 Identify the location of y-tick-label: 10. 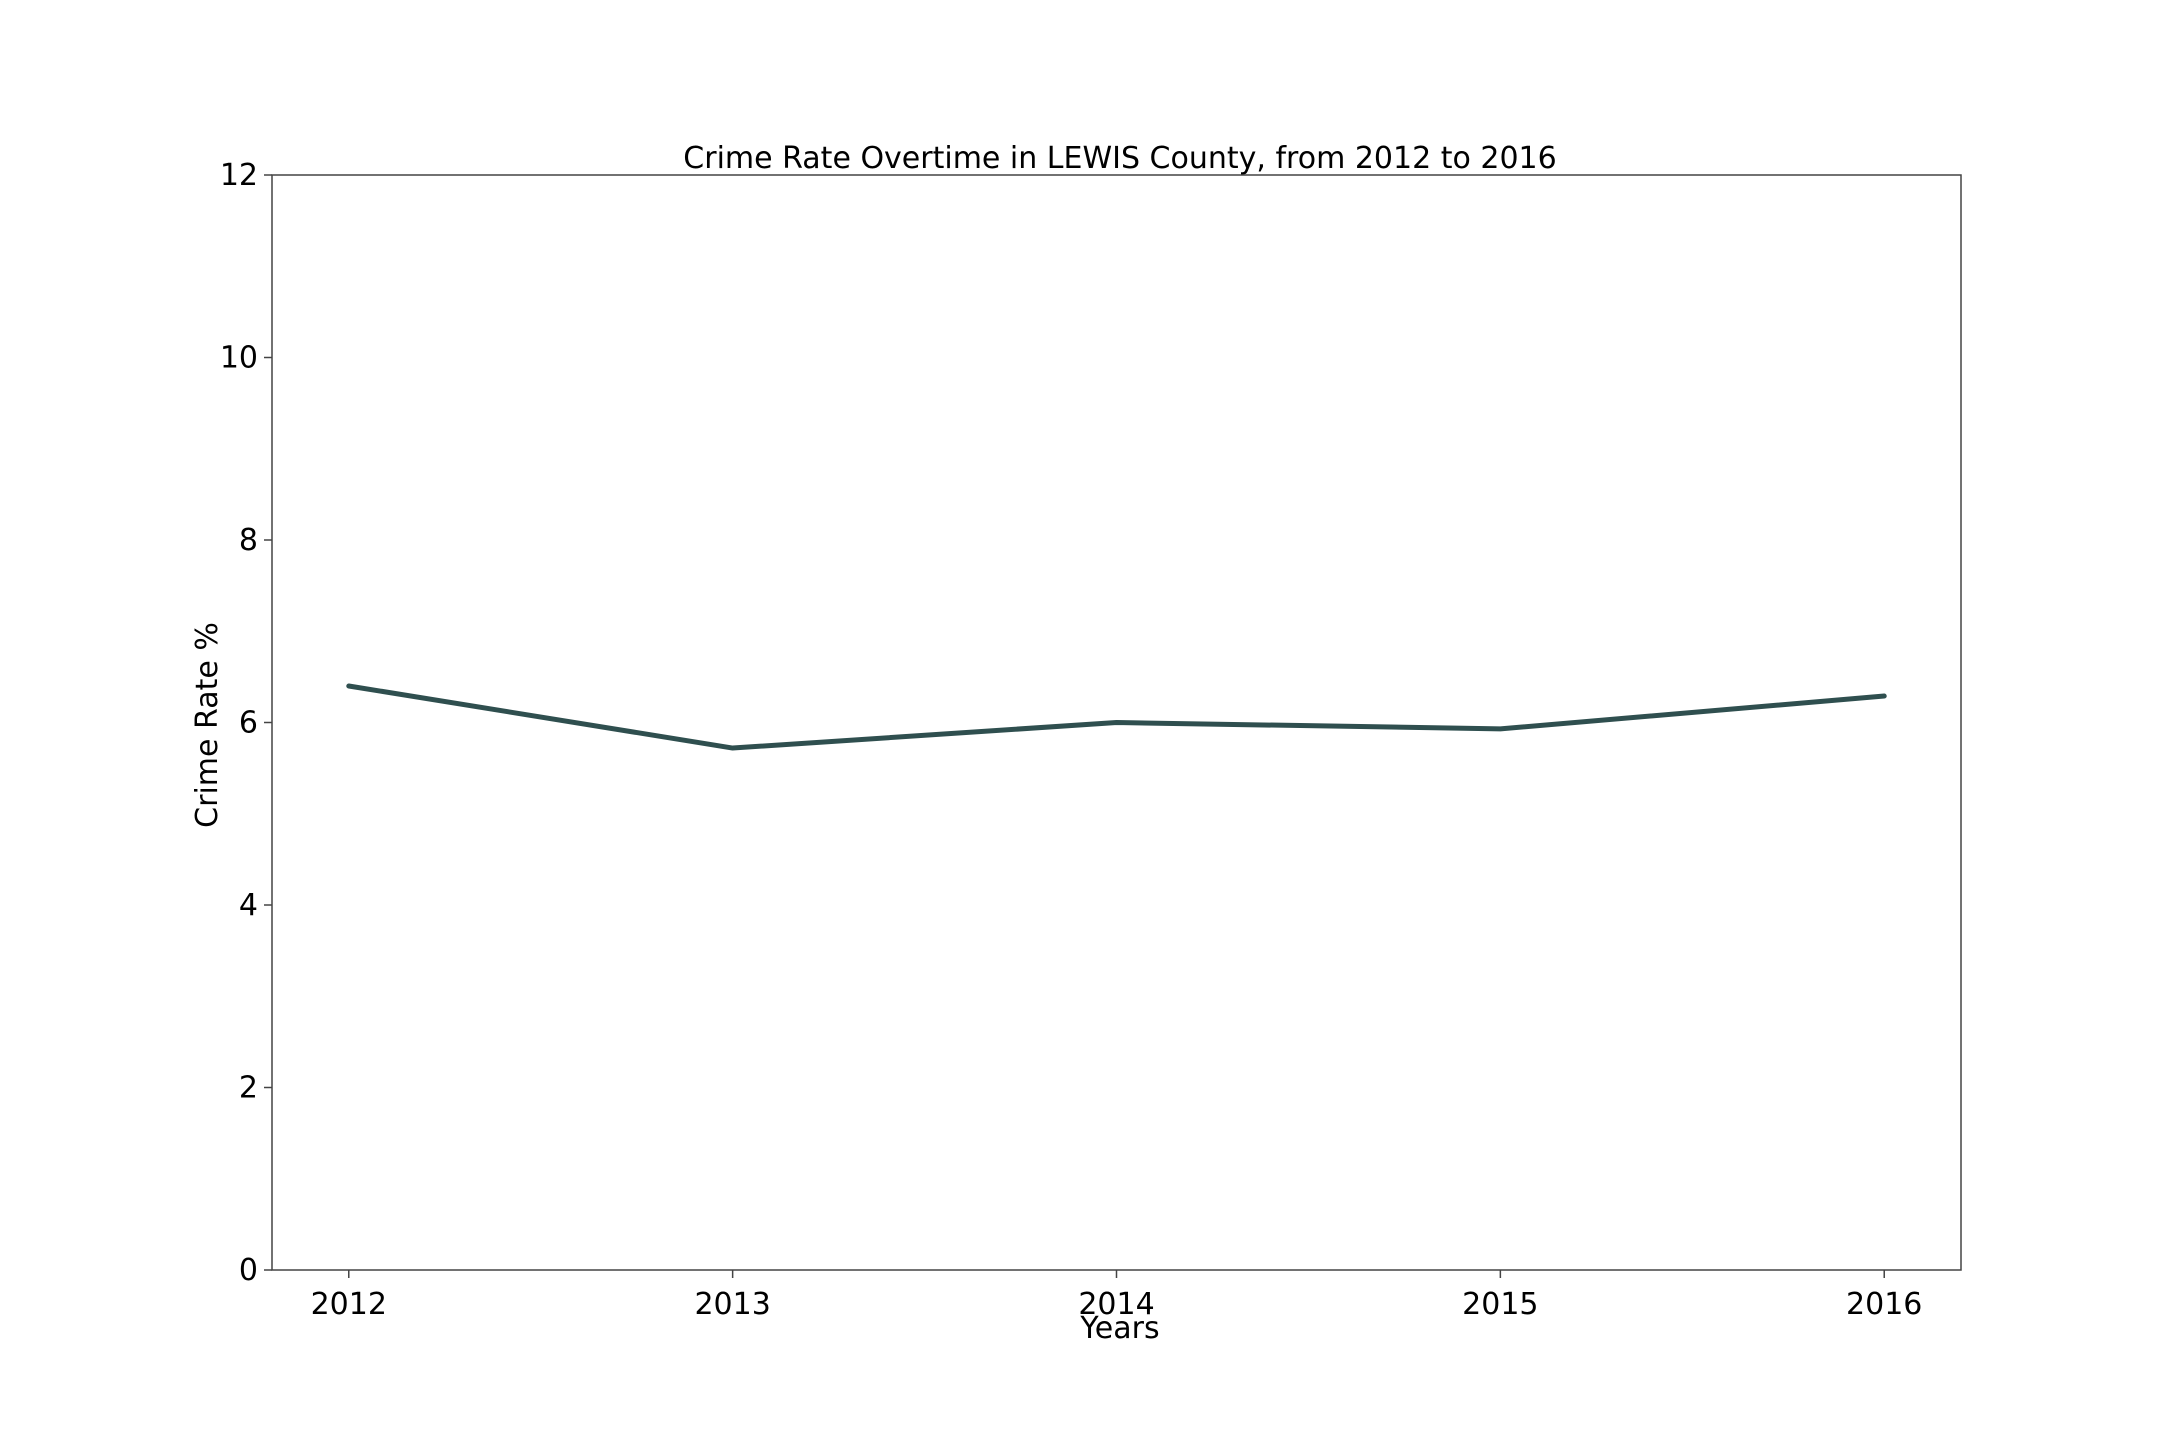
(239, 358).